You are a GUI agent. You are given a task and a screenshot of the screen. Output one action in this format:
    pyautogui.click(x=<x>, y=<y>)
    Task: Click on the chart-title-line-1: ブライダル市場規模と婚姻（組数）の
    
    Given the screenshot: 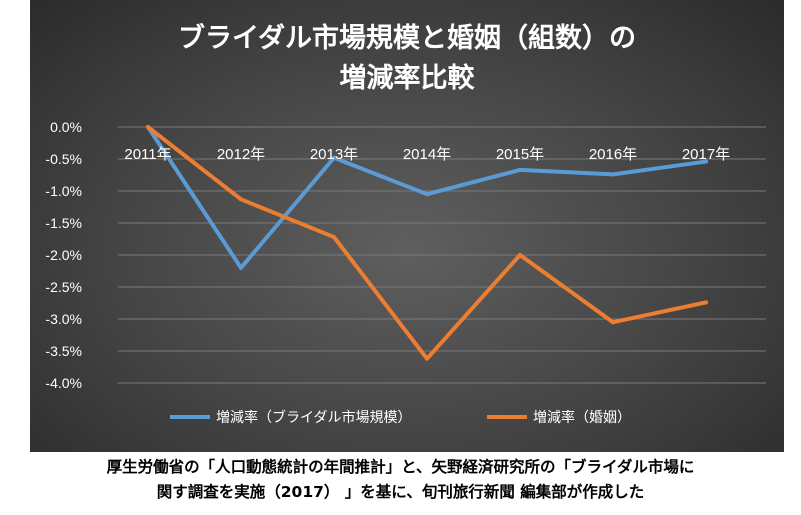 What is the action you would take?
    pyautogui.click(x=407, y=38)
    